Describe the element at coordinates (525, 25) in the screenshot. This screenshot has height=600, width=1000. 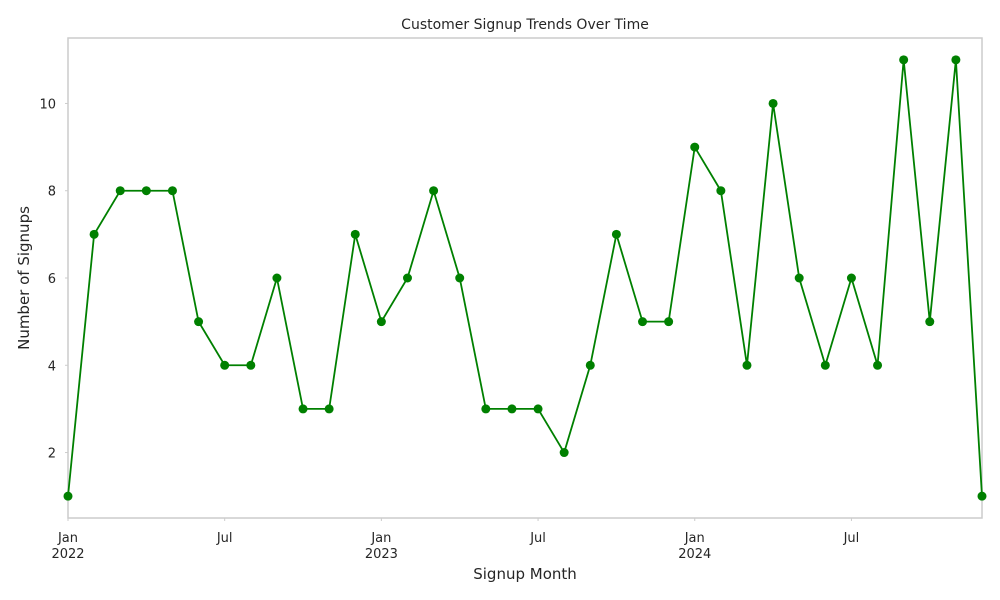
I see `chart-title: Customer Signup Trends Over Time` at that location.